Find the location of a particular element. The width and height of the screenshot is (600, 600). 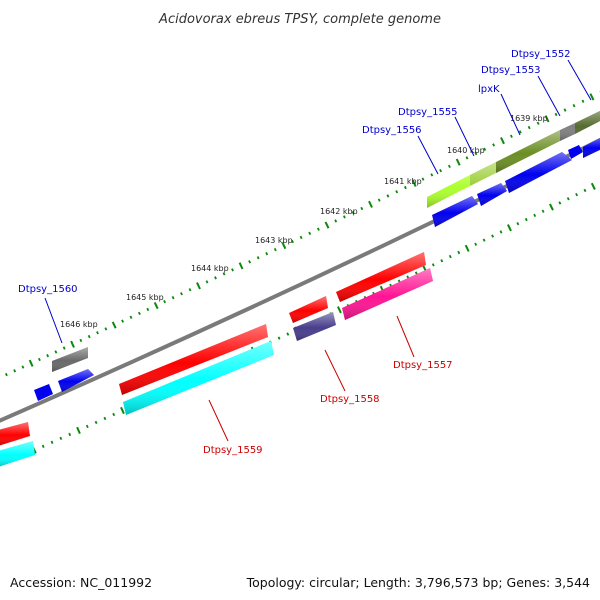

gene-label-Dtpsy_1552: Dtpsy_1552 is located at coordinates (541, 54).